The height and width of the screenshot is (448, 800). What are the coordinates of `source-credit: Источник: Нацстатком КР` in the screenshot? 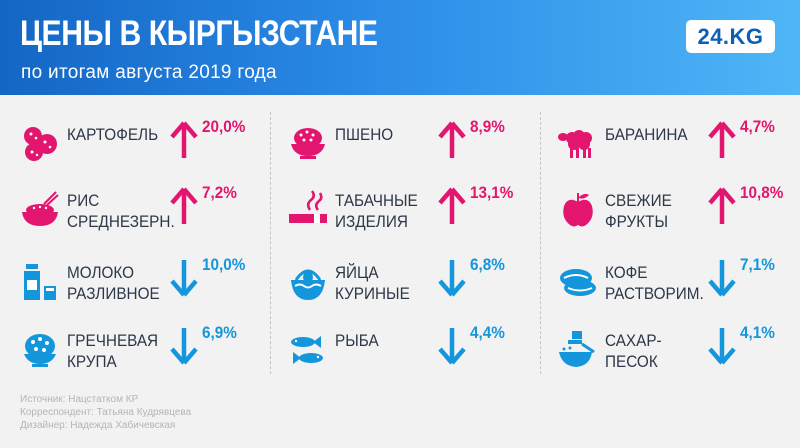 It's located at (79, 399).